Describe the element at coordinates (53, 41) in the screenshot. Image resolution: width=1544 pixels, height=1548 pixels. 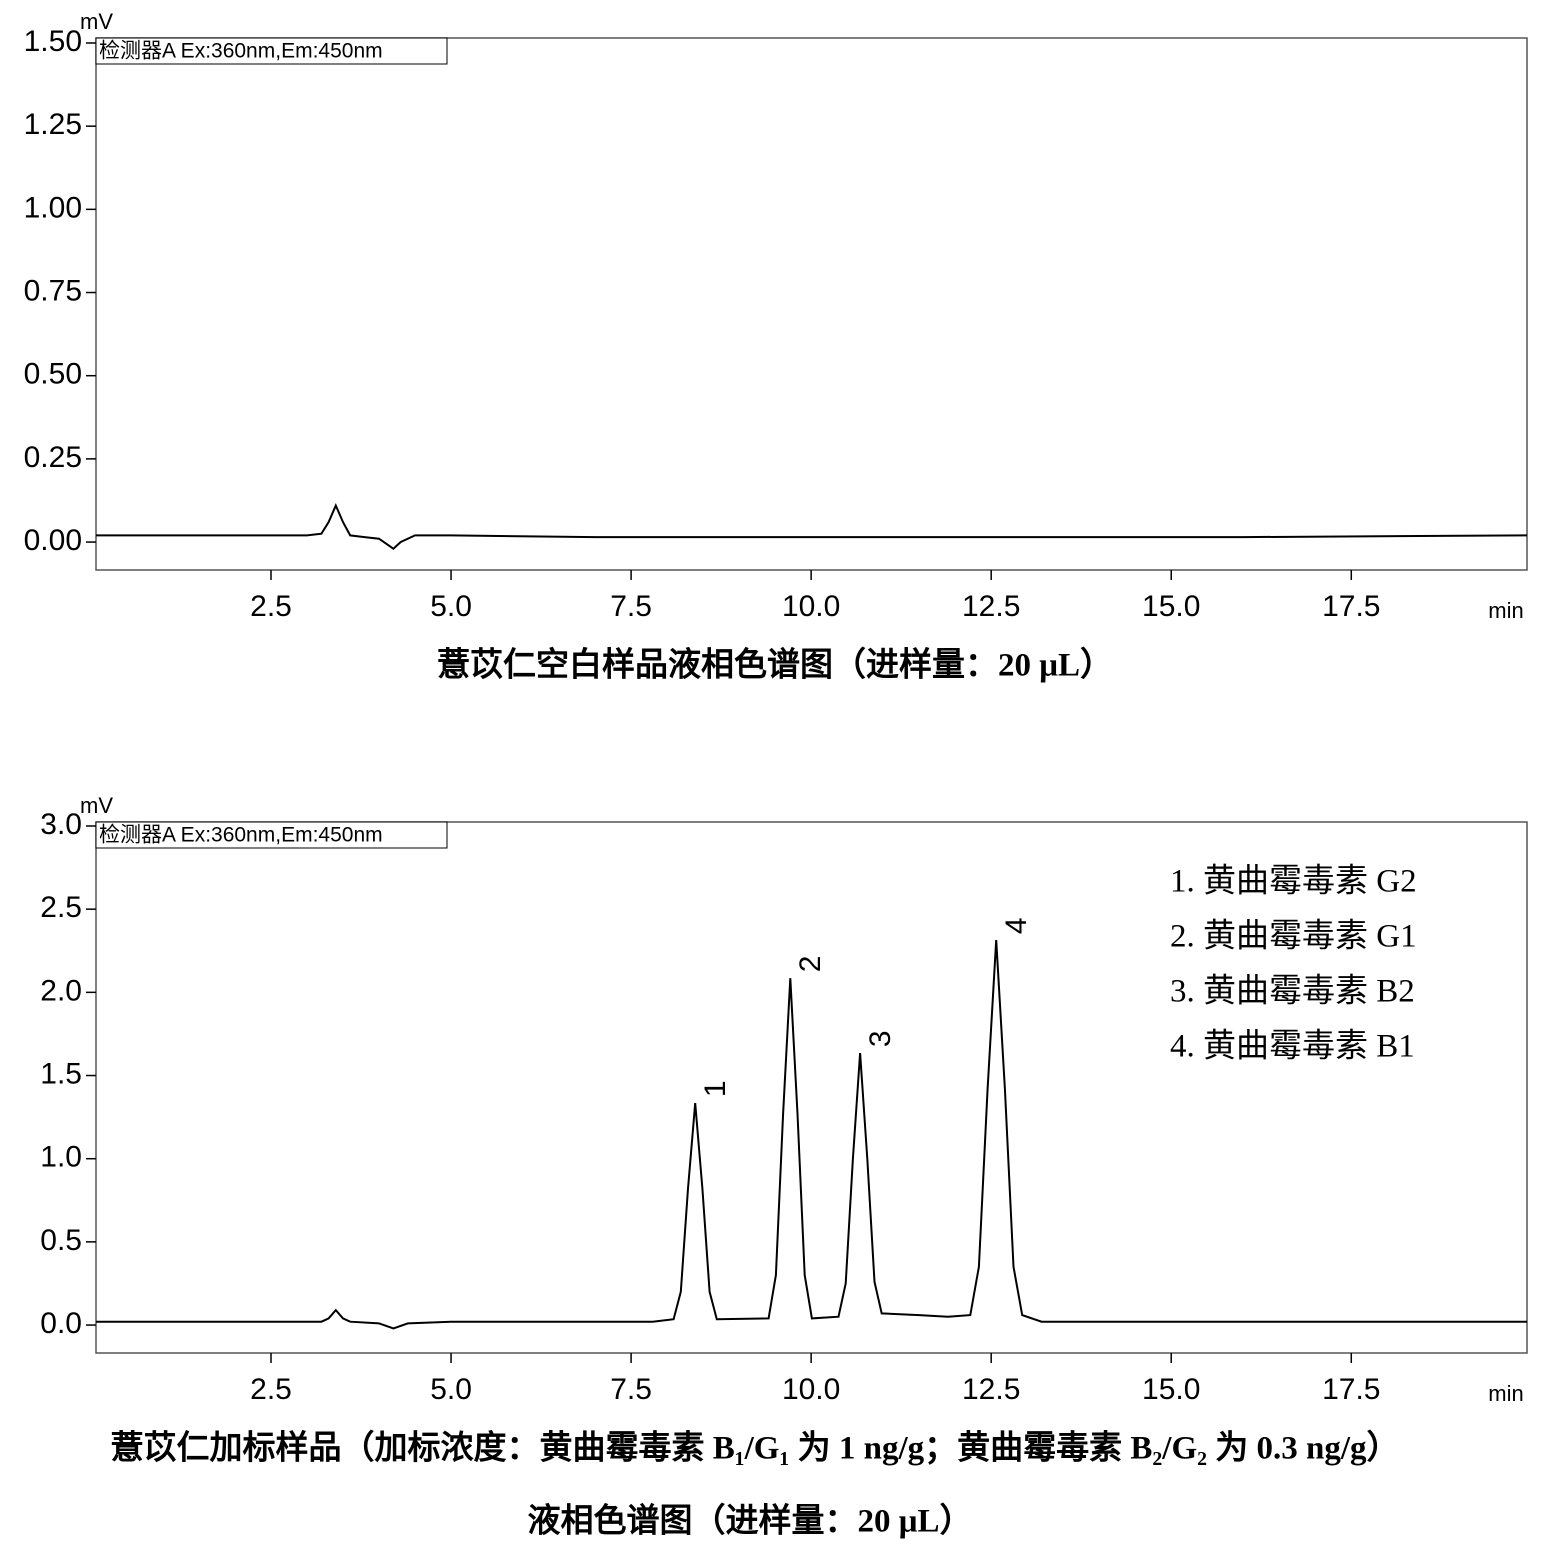
I see `y-tick-label: 1.50` at that location.